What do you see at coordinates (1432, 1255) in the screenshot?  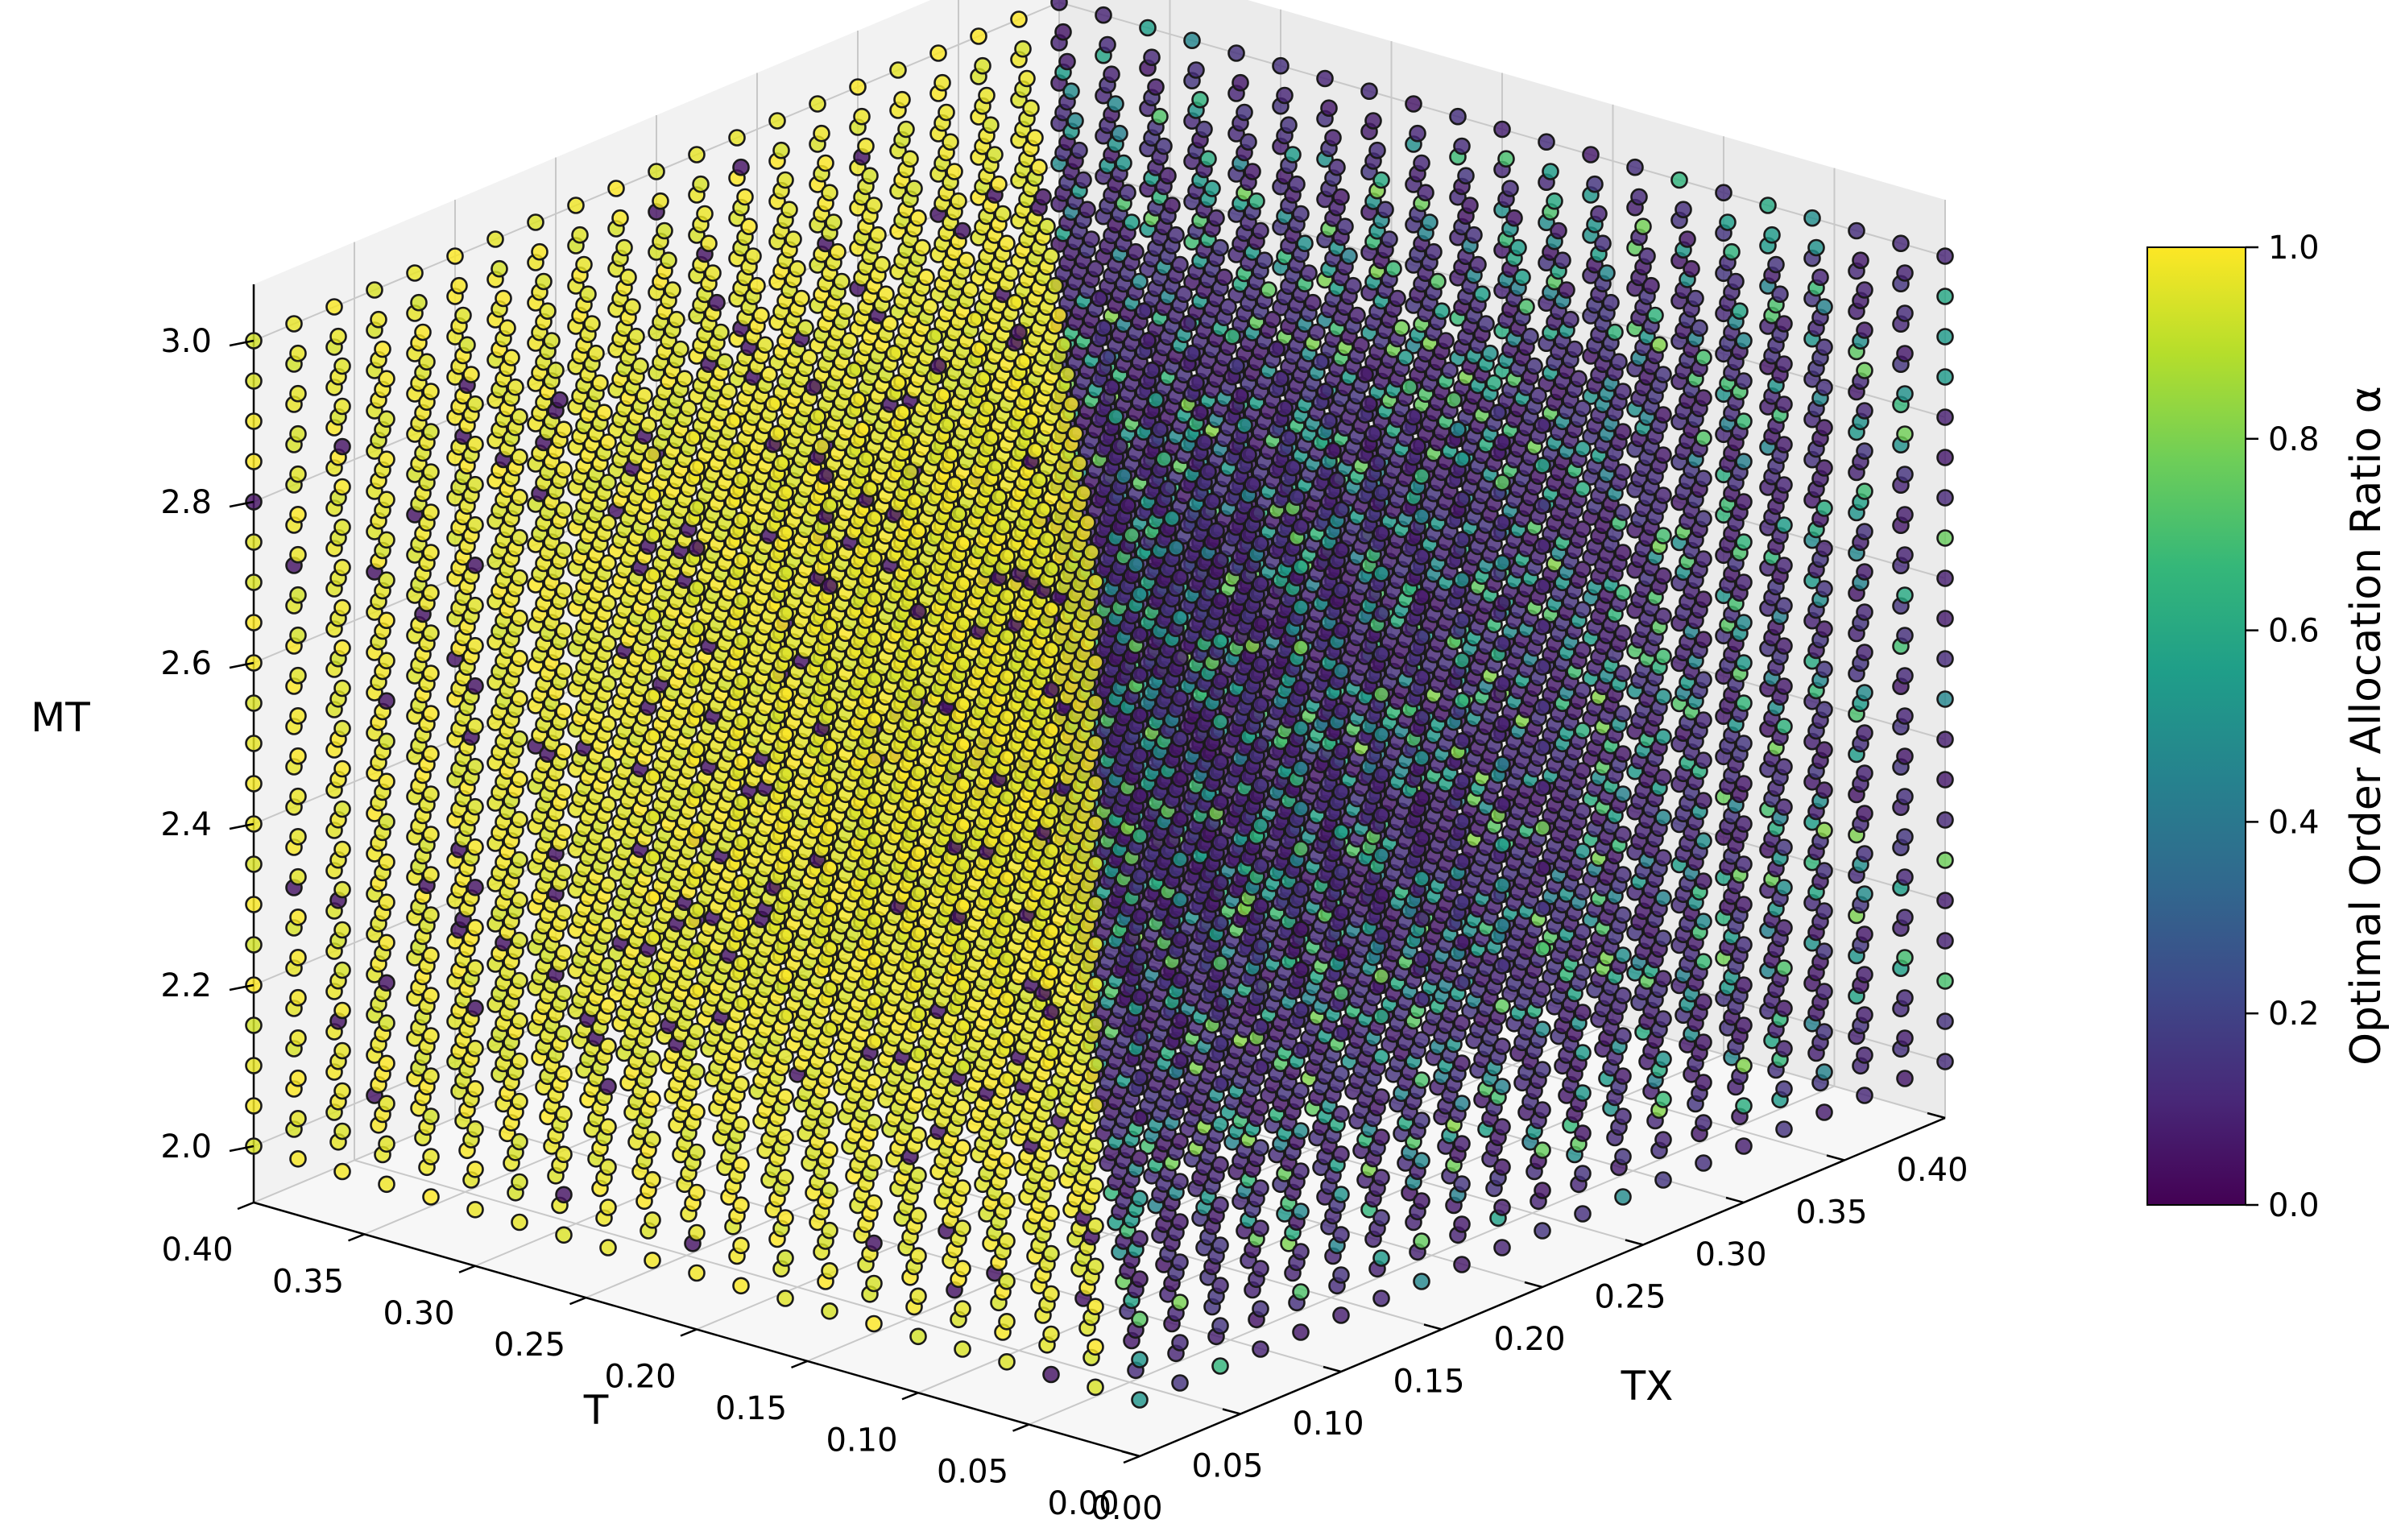 I see `gridline-t-floor` at bounding box center [1432, 1255].